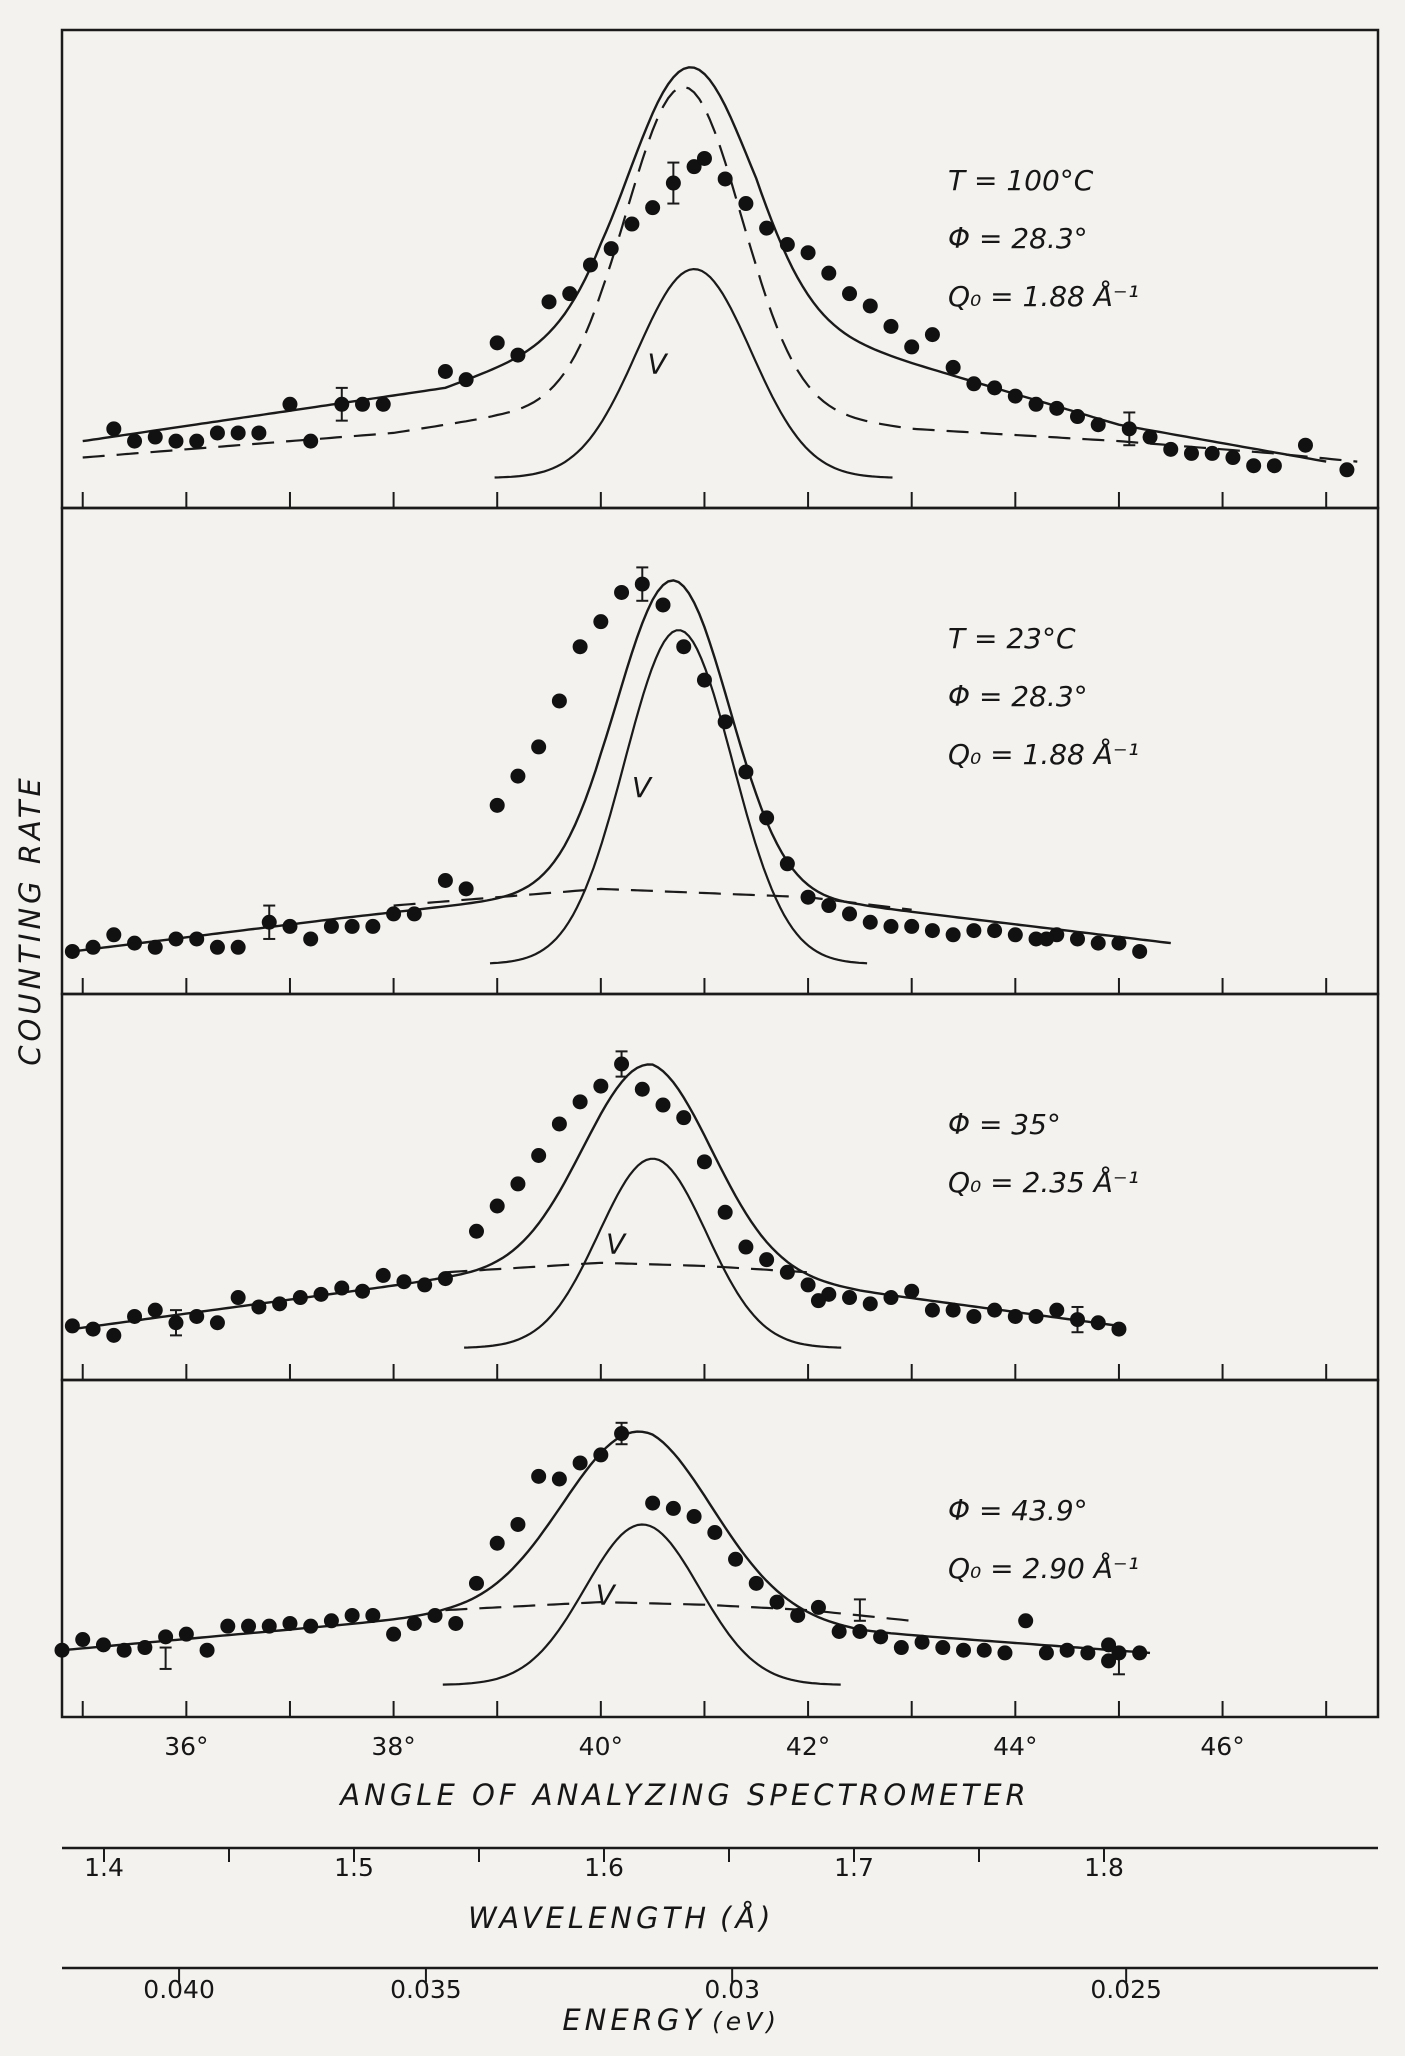 The image size is (1405, 2056). I want to click on energy-tick-label: 0.035, so click(426, 1989).